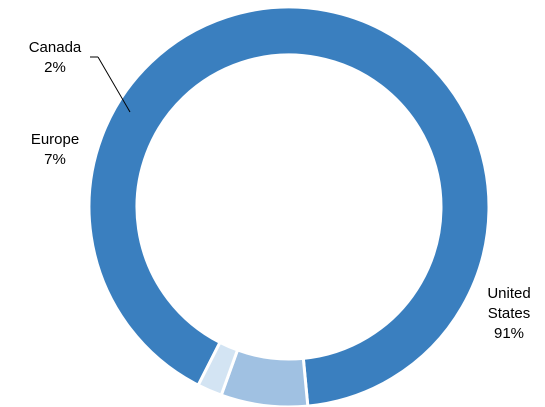 This screenshot has height=407, width=545. I want to click on slice-canada, so click(218, 369).